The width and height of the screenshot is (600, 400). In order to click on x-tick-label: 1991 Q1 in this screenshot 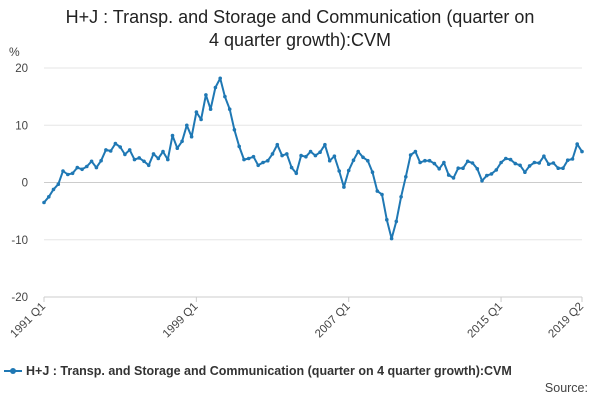, I will do `click(28, 321)`.